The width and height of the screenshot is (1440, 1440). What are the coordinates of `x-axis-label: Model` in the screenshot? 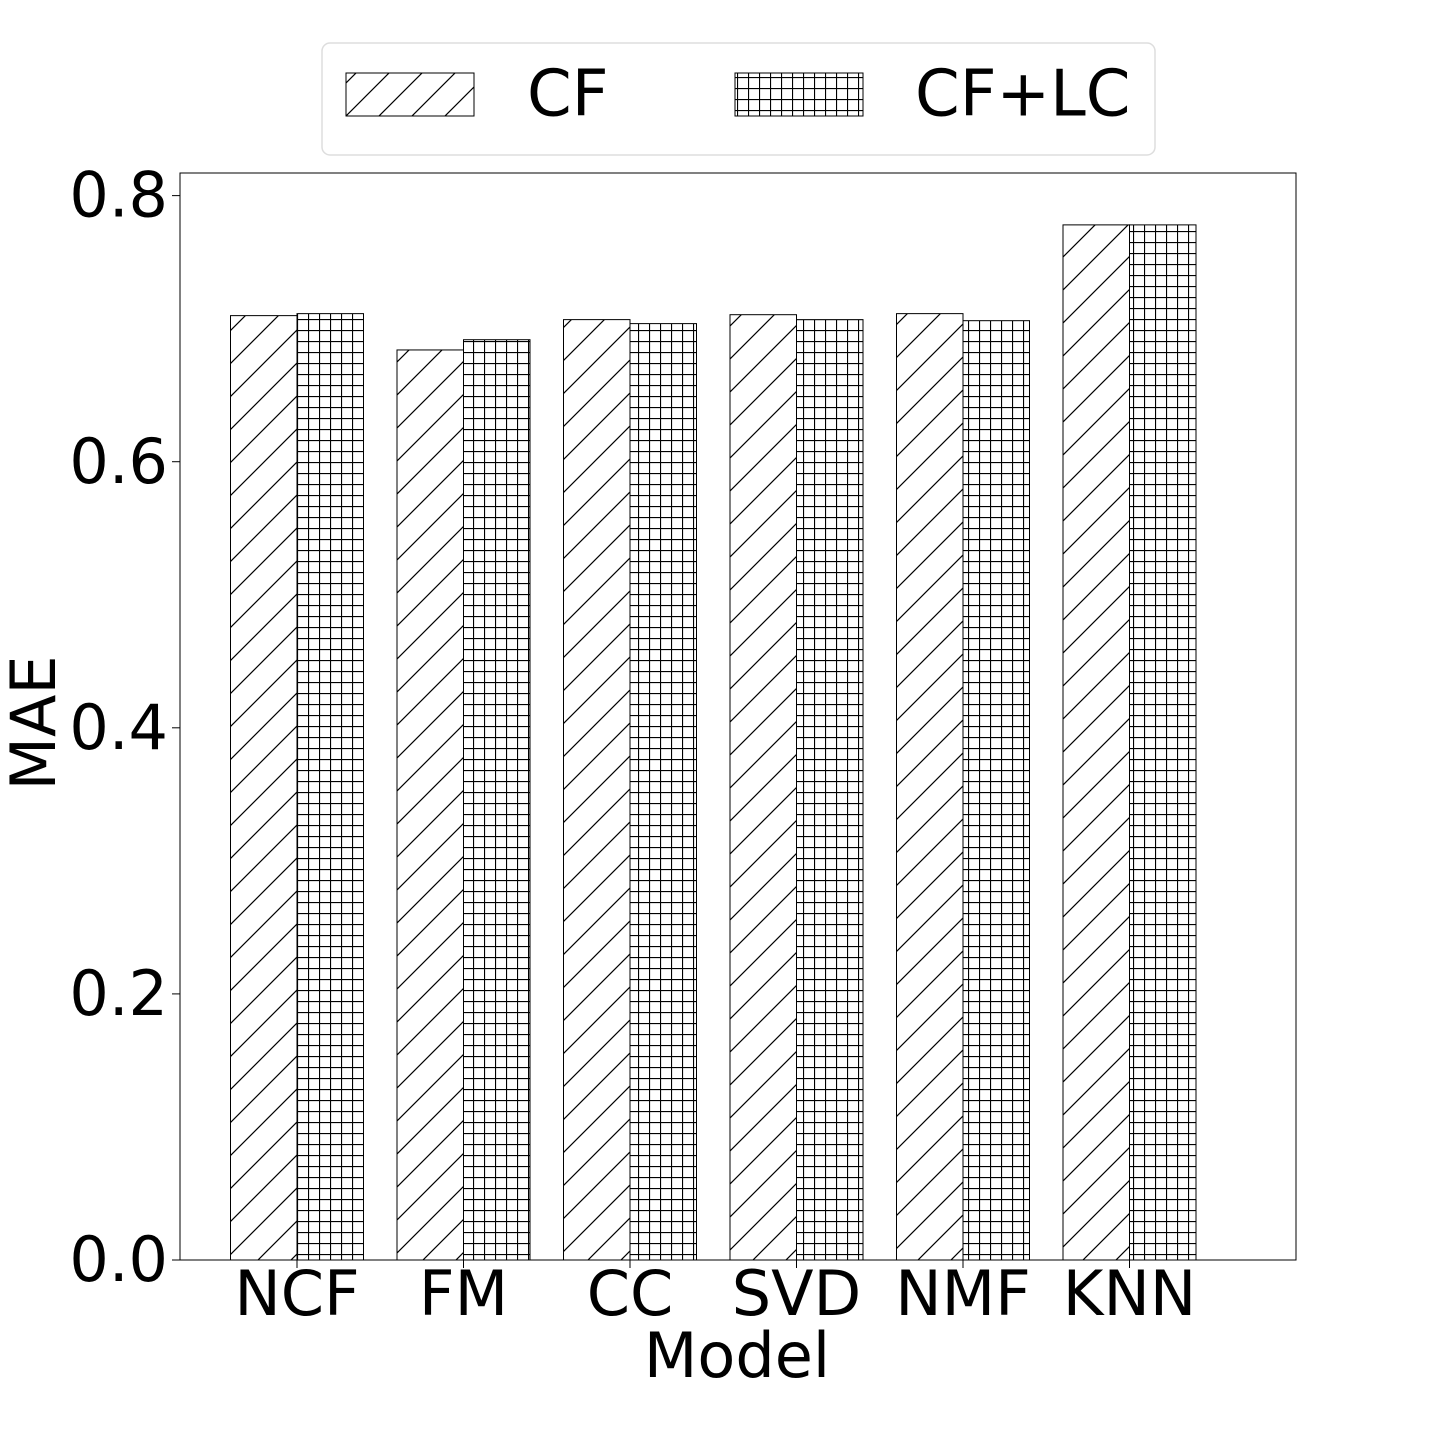 It's located at (737, 1355).